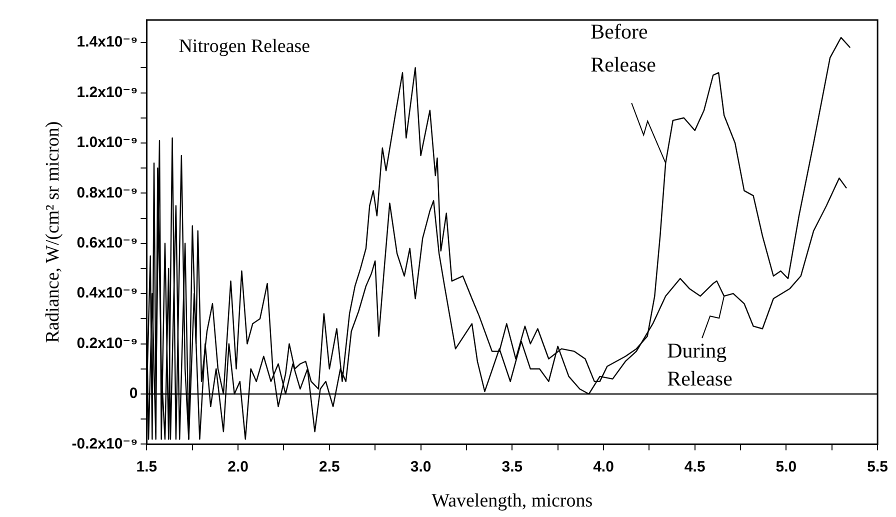 The height and width of the screenshot is (517, 896). What do you see at coordinates (421, 467) in the screenshot?
I see `x-tick-label: 3.0` at bounding box center [421, 467].